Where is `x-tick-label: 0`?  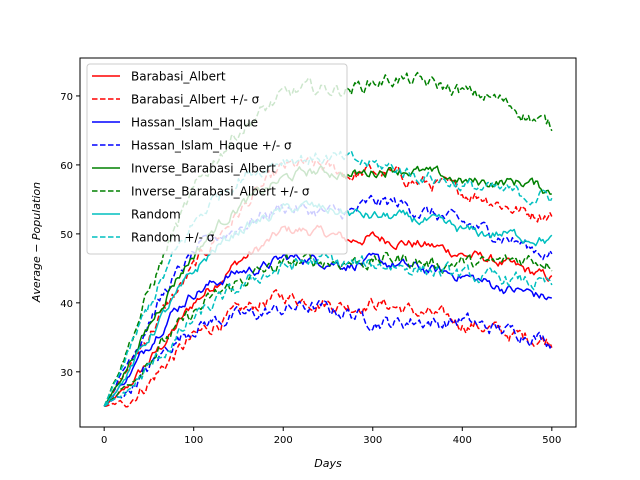
x-tick-label: 0 is located at coordinates (104, 440).